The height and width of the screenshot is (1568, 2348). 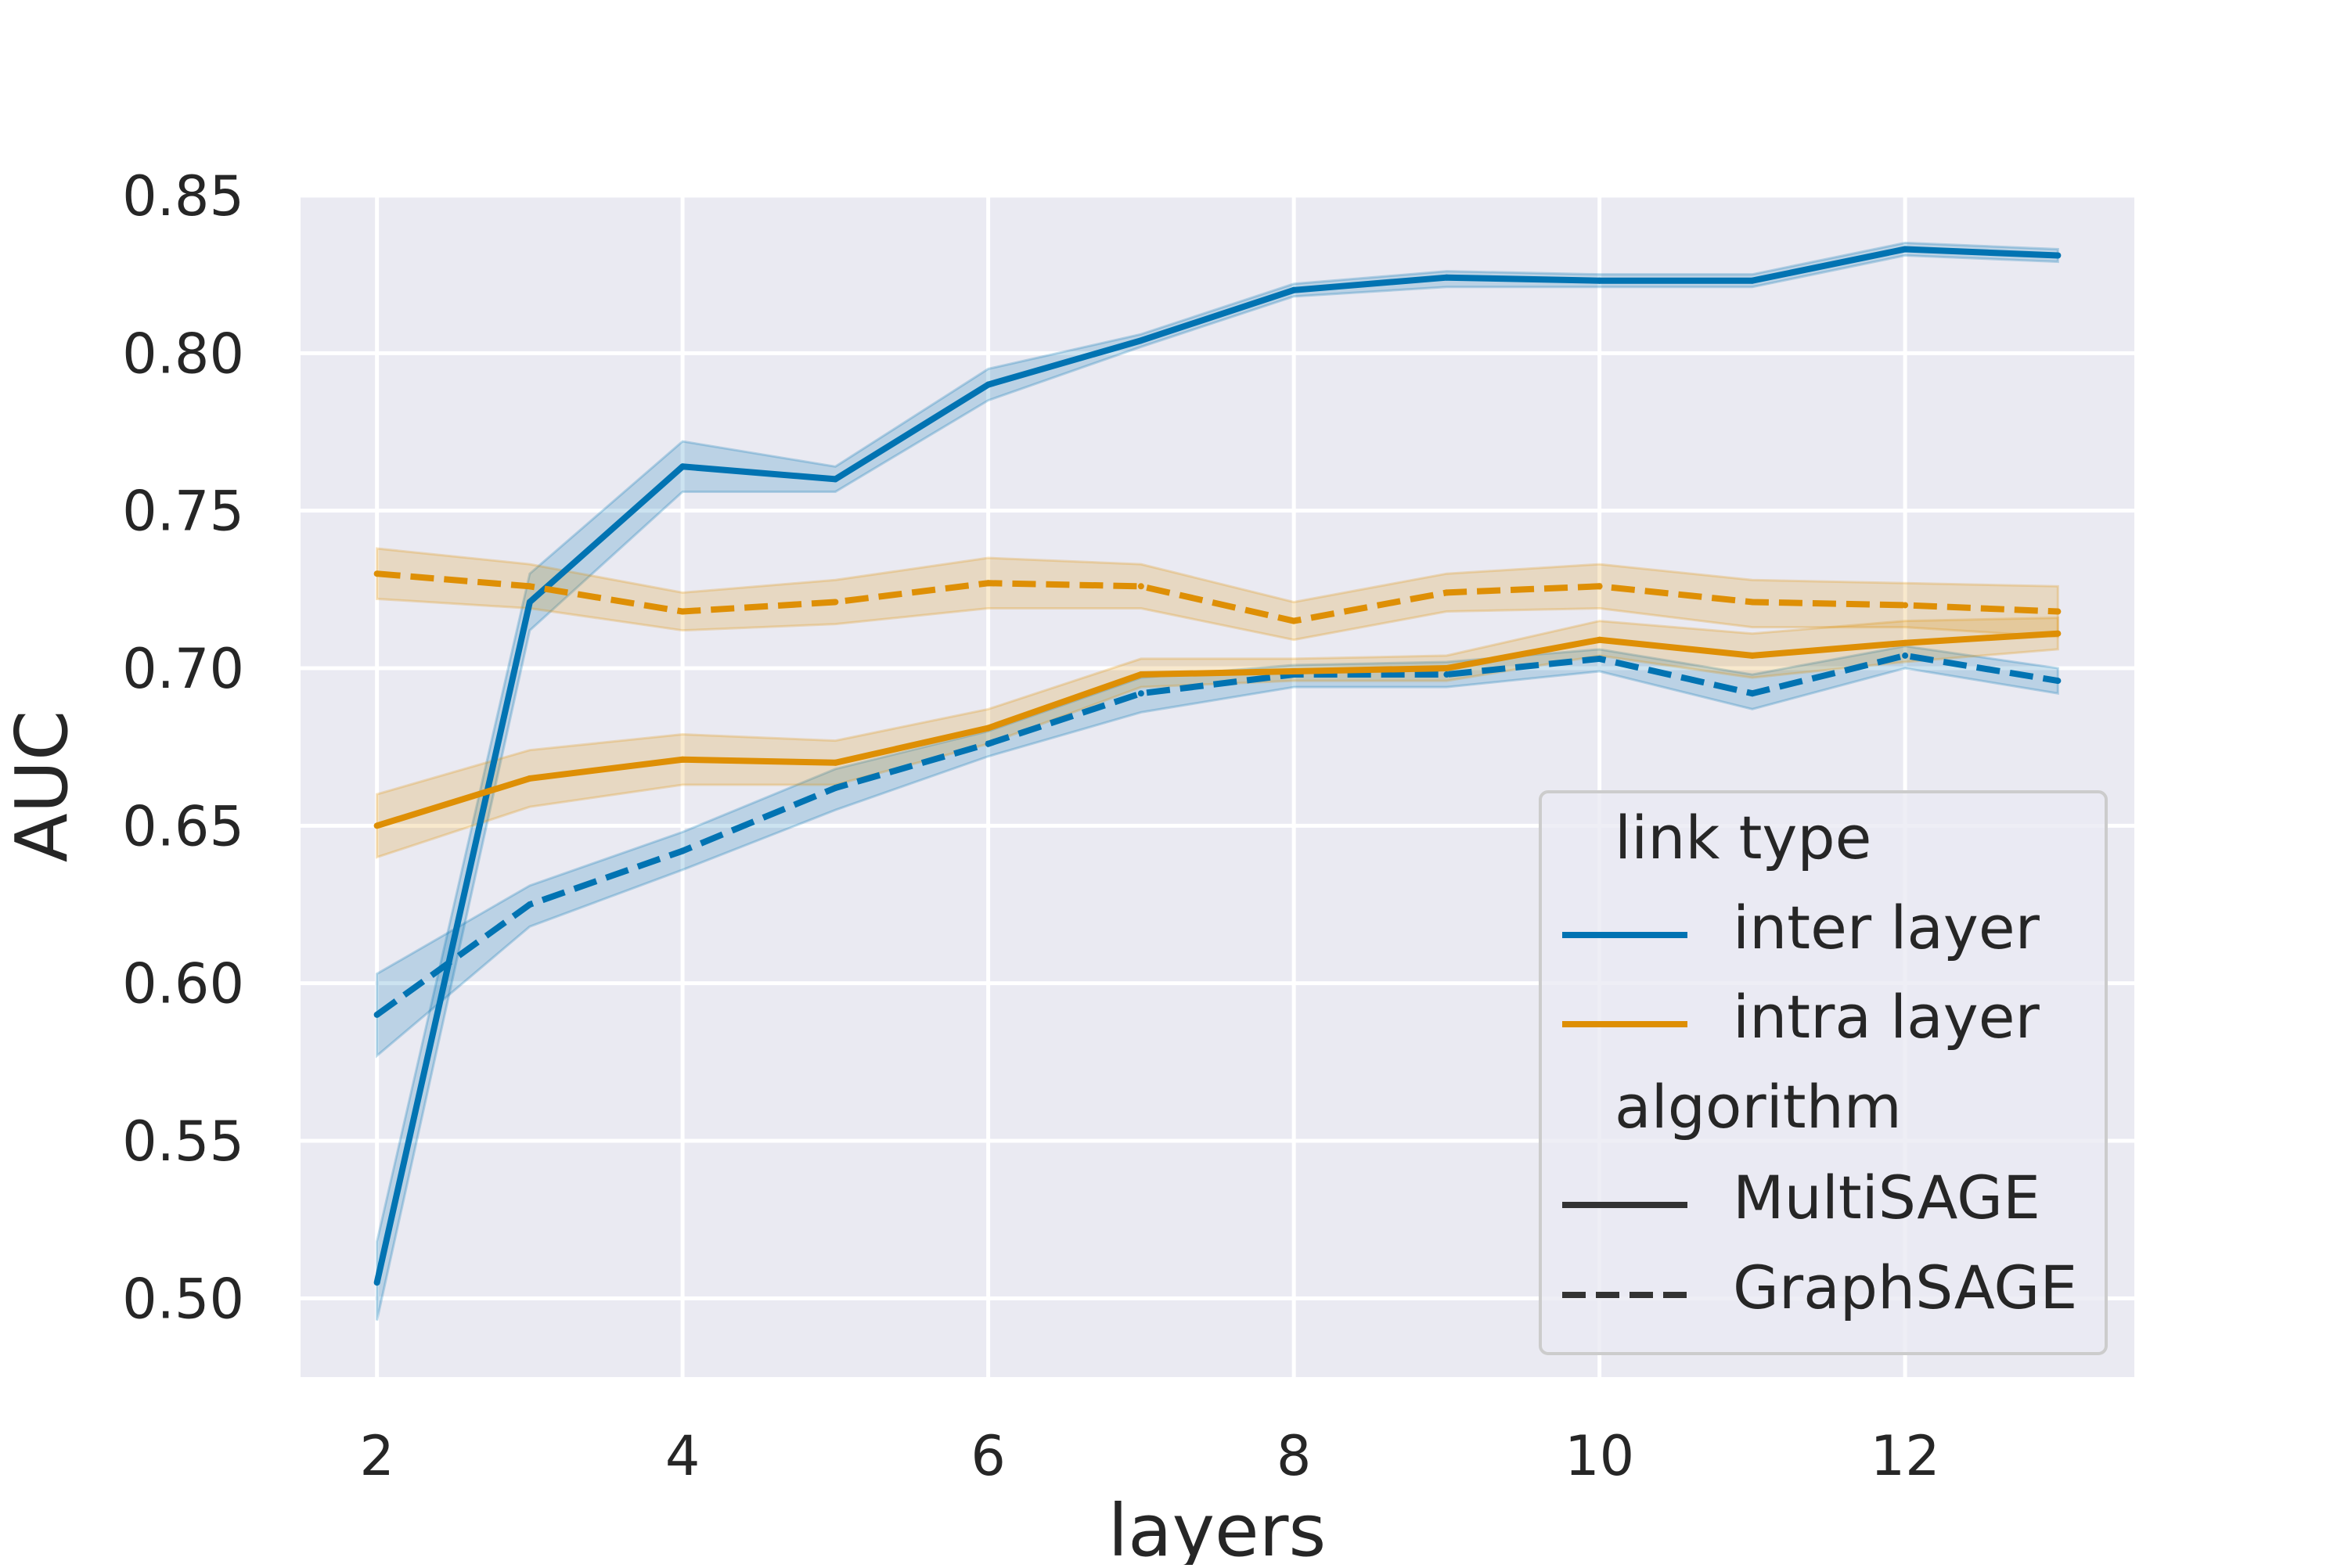 I want to click on y-axis-label: AUC, so click(x=42, y=787).